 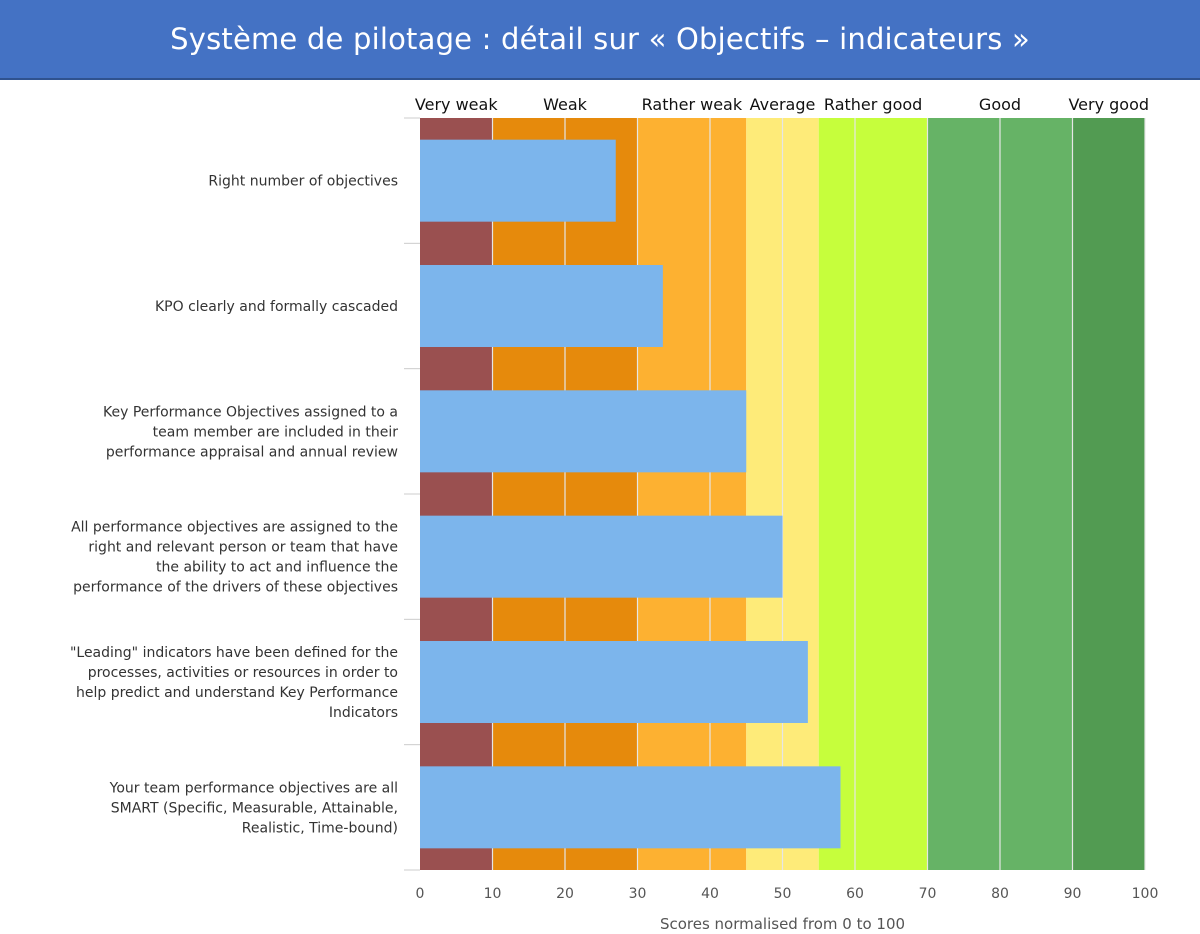 I want to click on category-label-line: Right number of objectives, so click(x=303, y=182).